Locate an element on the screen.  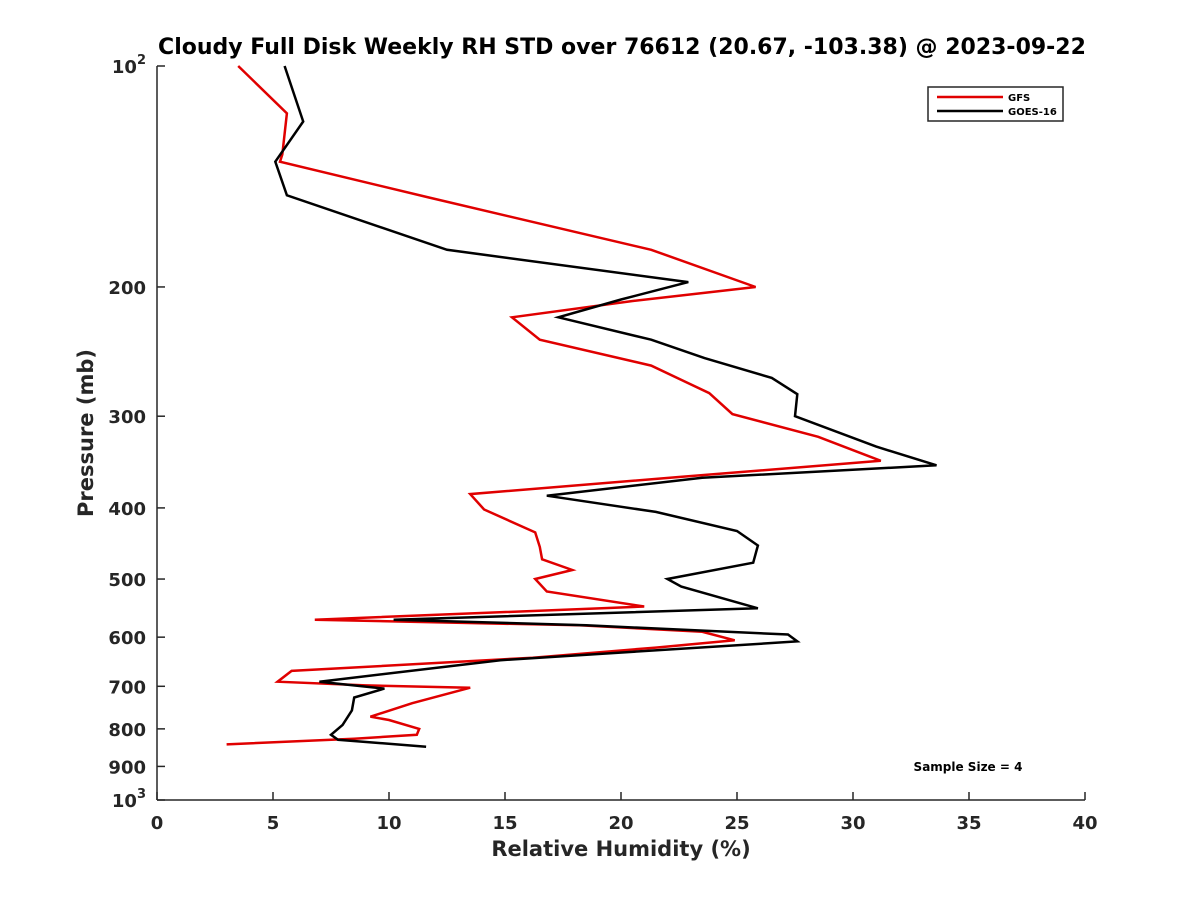
y-tick-label: 300 is located at coordinates (127, 417).